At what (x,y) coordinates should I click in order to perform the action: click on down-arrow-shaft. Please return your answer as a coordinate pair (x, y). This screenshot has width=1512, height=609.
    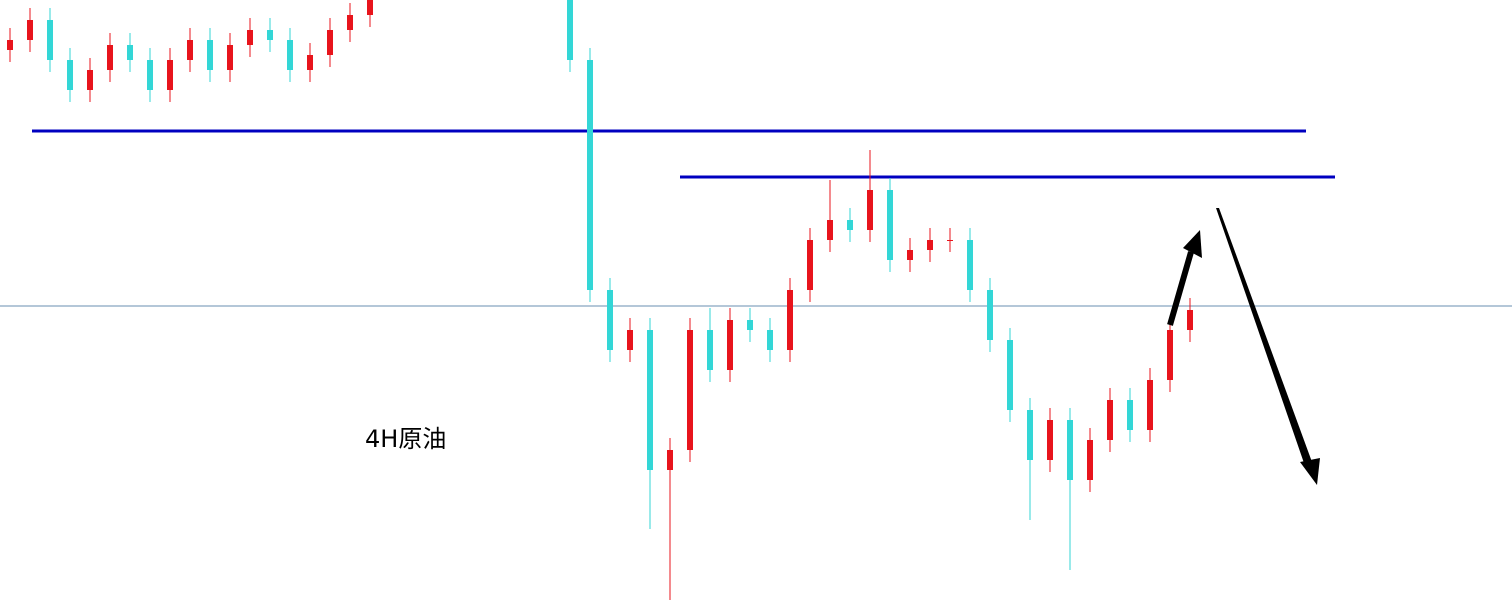
    Looking at the image, I should click on (1264, 337).